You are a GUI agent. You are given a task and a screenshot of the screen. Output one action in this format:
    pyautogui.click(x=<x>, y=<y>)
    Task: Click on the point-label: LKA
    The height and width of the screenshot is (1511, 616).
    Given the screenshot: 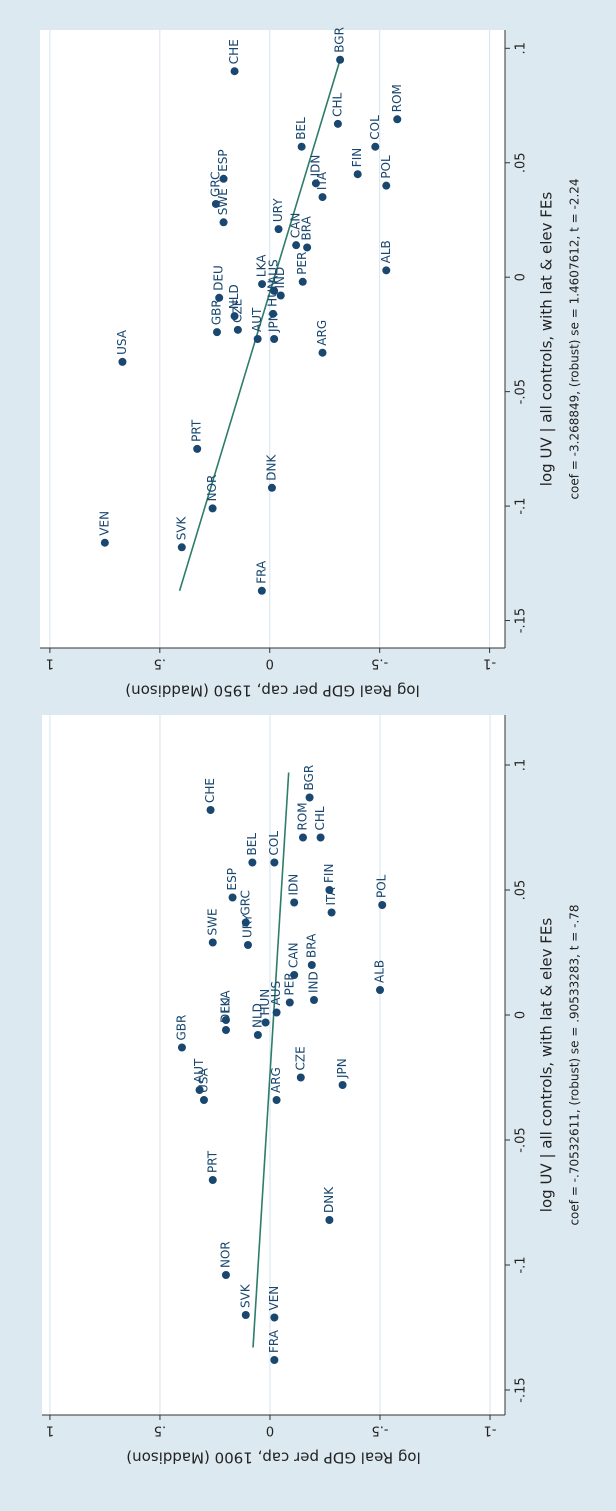 What is the action you would take?
    pyautogui.click(x=262, y=265)
    